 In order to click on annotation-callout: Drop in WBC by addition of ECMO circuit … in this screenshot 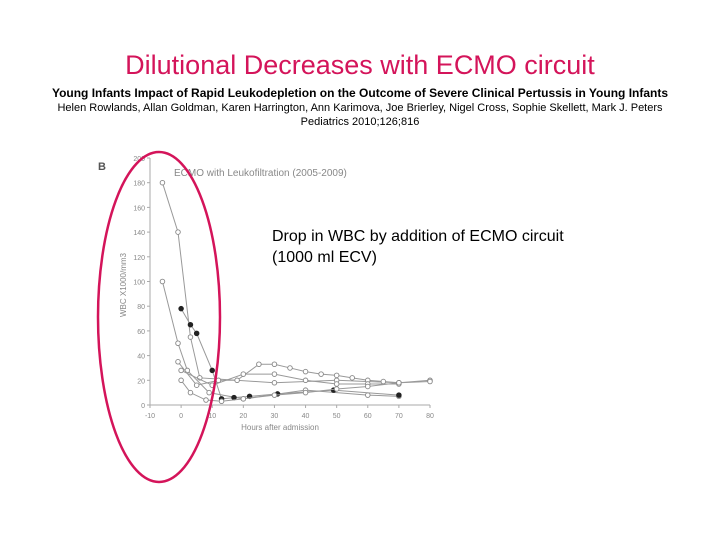, I will do `click(452, 247)`.